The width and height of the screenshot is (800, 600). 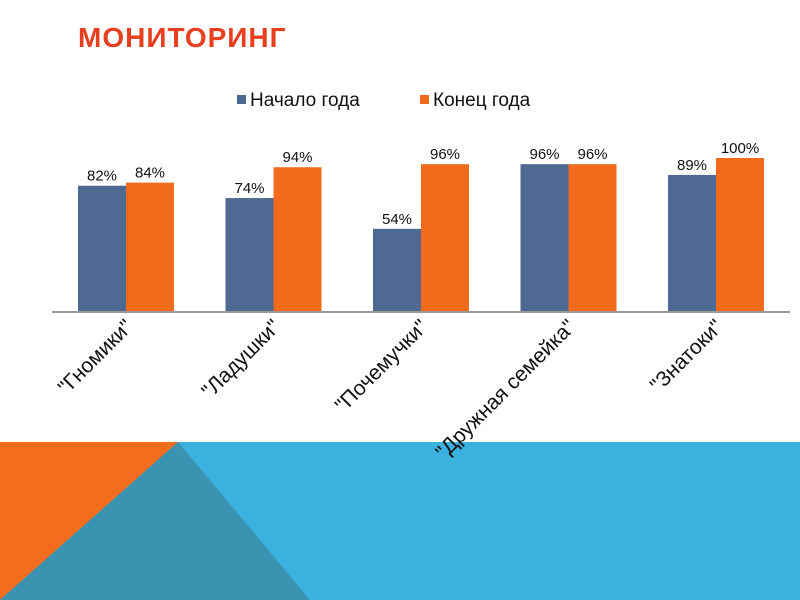 I want to click on chart-legend: Начало года Конец года, so click(x=384, y=100).